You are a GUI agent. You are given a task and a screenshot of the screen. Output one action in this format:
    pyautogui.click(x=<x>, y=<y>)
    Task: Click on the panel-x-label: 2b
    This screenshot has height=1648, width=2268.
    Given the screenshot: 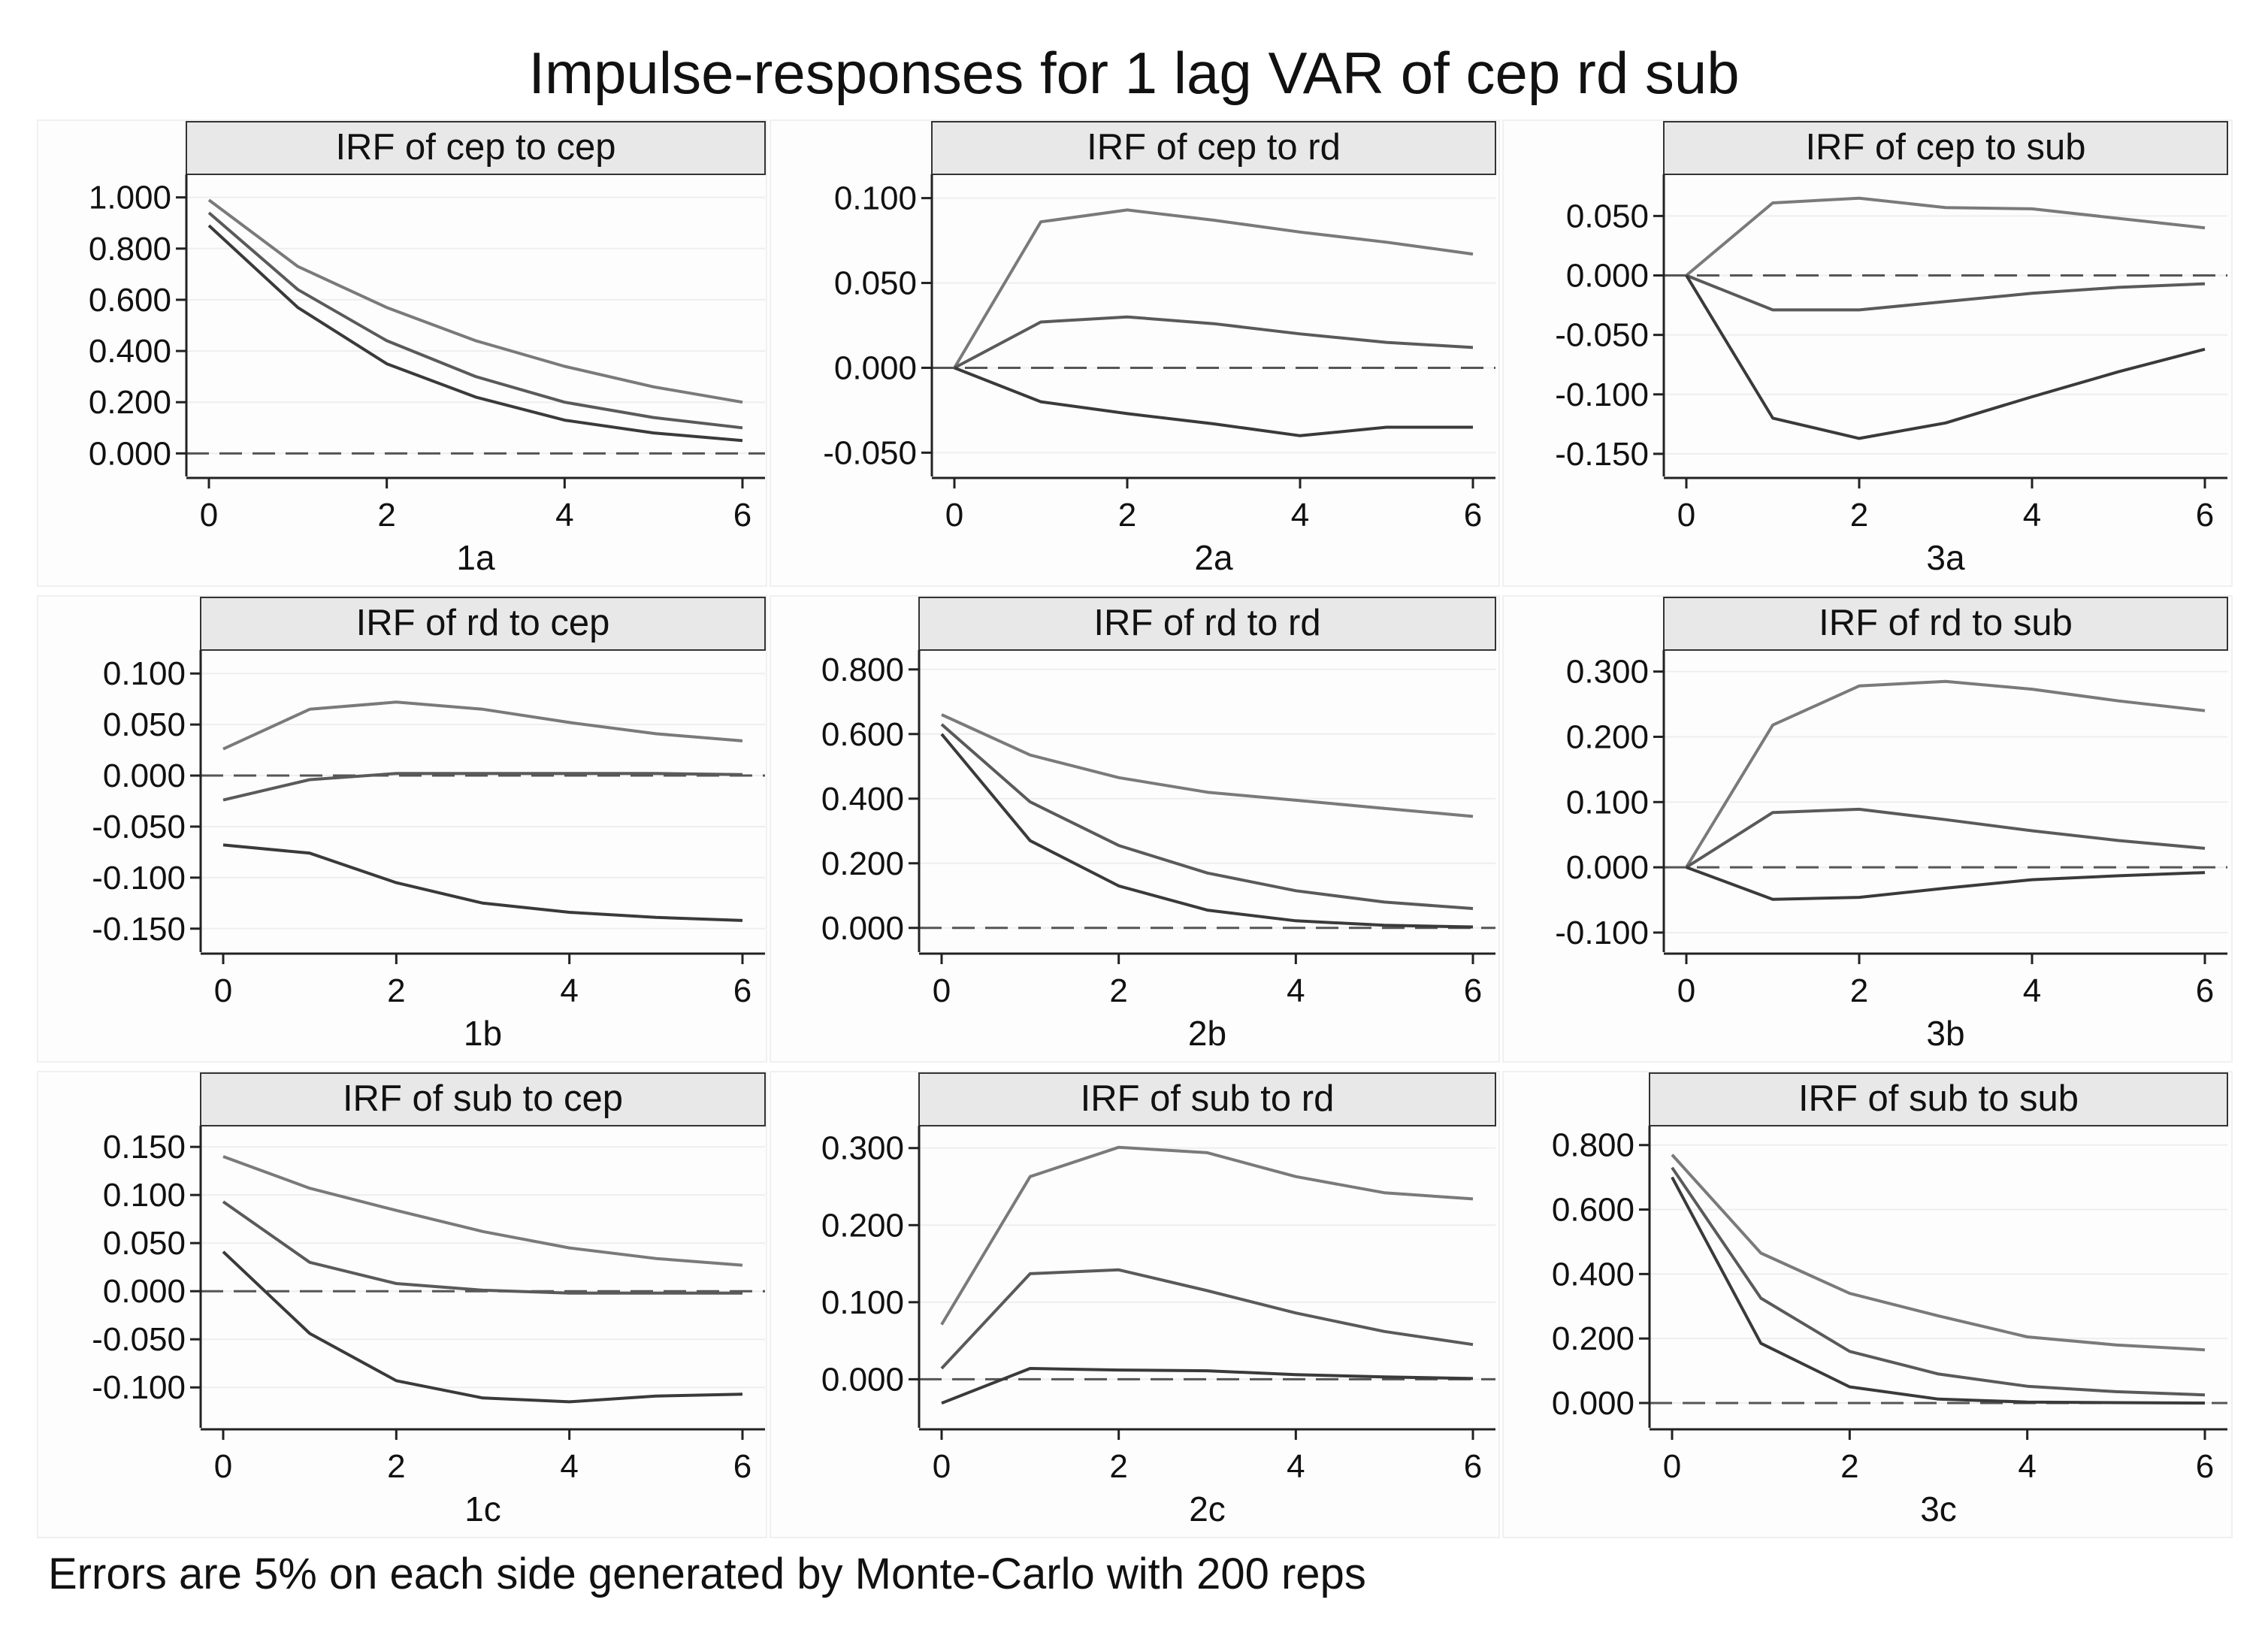 What is the action you would take?
    pyautogui.click(x=1207, y=1033)
    